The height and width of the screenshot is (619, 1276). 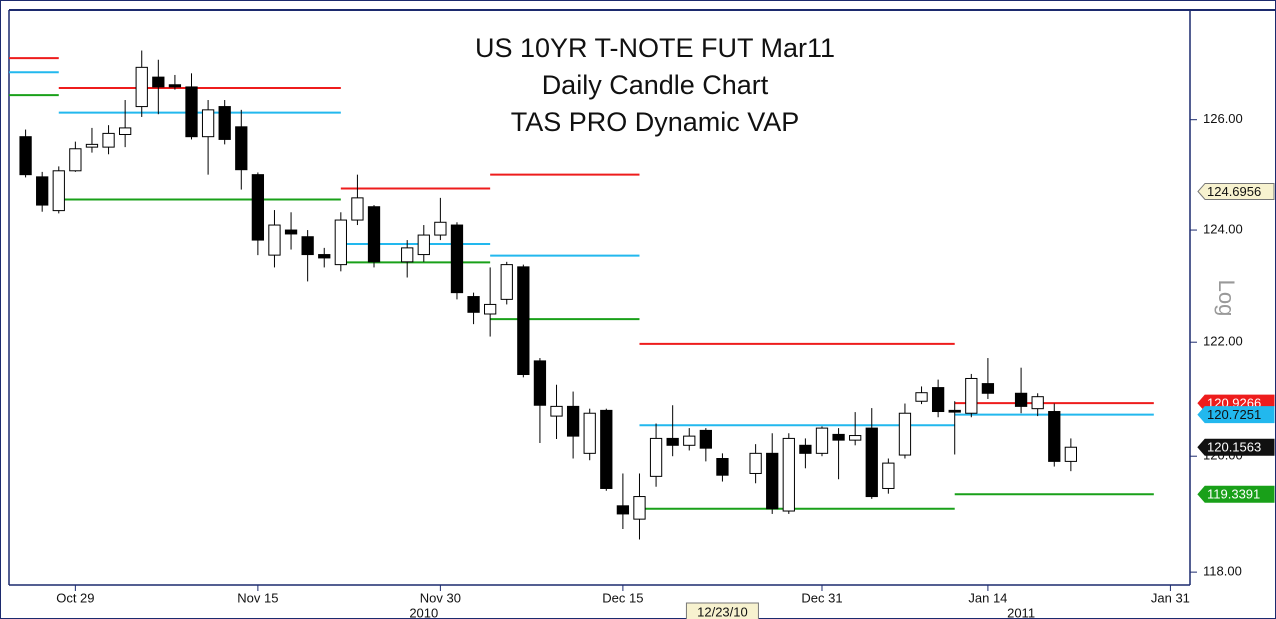 What do you see at coordinates (423, 612) in the screenshot?
I see `year-label: 2010` at bounding box center [423, 612].